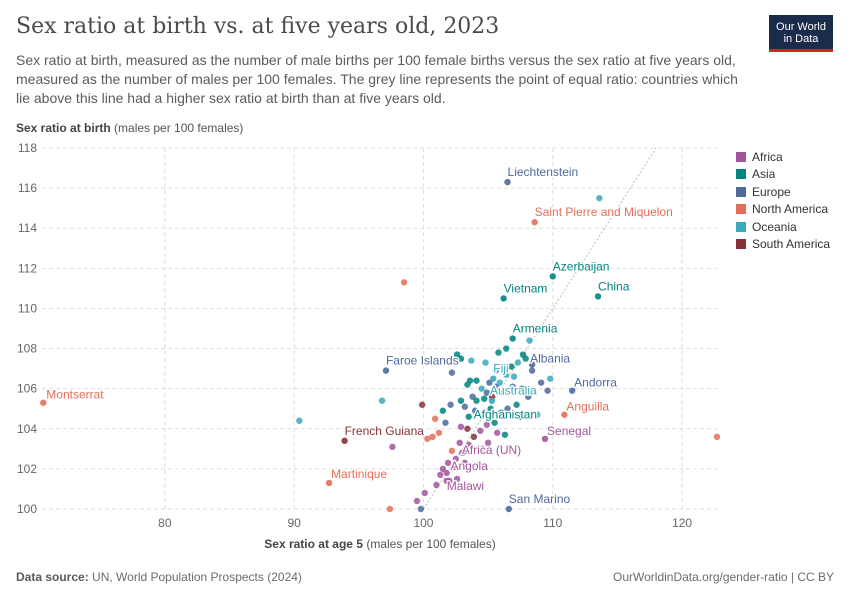 The width and height of the screenshot is (850, 600). I want to click on legend-item: North America, so click(783, 210).